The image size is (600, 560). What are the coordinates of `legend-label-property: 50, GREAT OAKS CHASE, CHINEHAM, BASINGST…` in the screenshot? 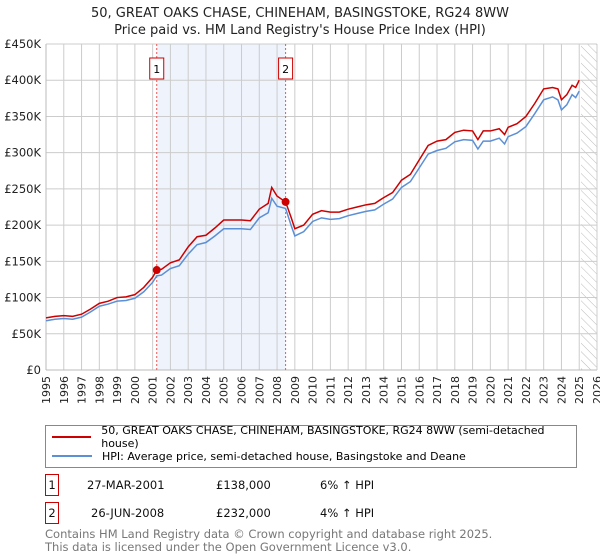 It's located at (323, 437).